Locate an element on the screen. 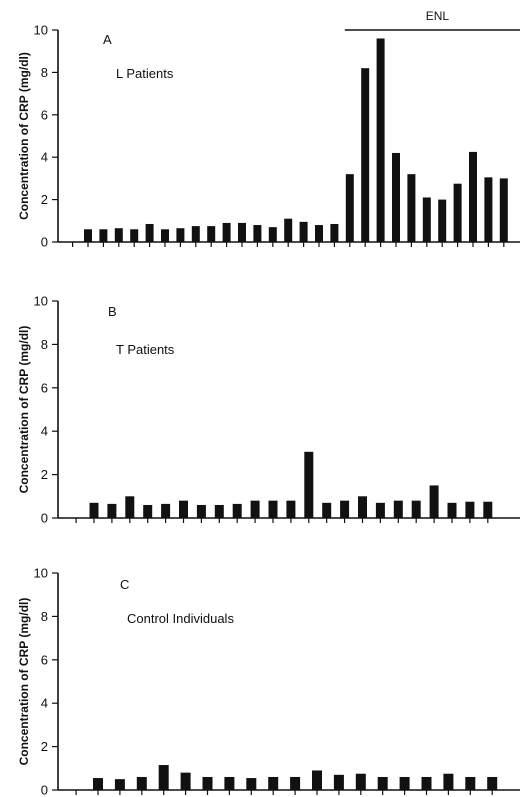  panel-a-y-tick-label: 8 is located at coordinates (44, 72).